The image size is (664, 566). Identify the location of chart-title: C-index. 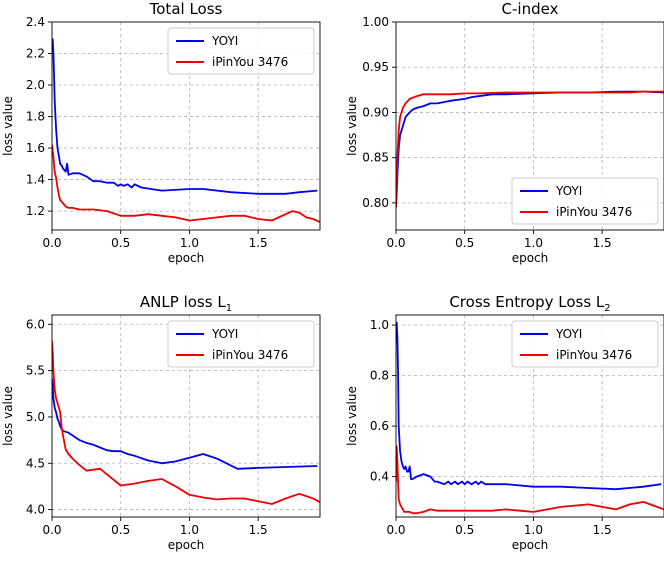
(530, 9).